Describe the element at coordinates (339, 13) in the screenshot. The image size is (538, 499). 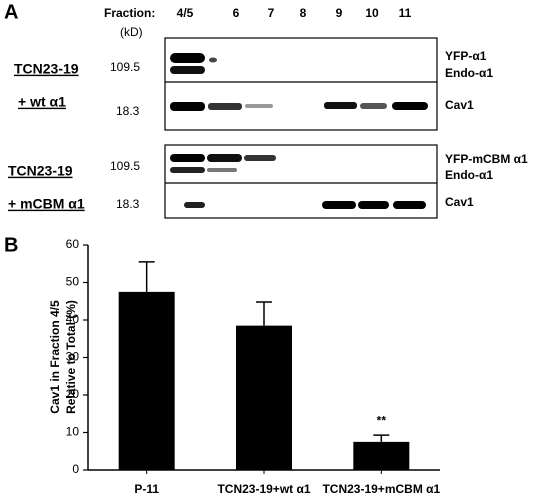
I see `lane-label: 9` at that location.